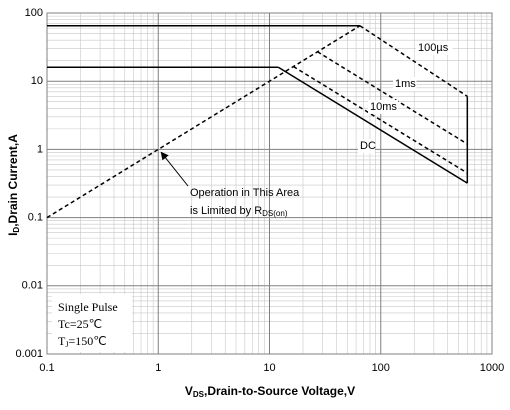 Image resolution: width=510 pixels, height=410 pixels. I want to click on y-tick-label: 0.01, so click(32, 286).